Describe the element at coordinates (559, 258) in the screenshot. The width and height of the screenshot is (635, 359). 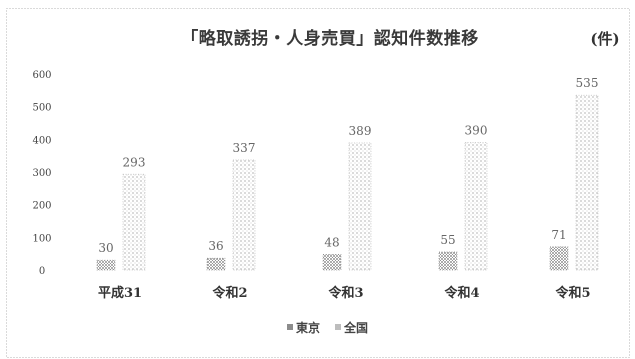
I see `bar-tokyo-reiwa5` at that location.